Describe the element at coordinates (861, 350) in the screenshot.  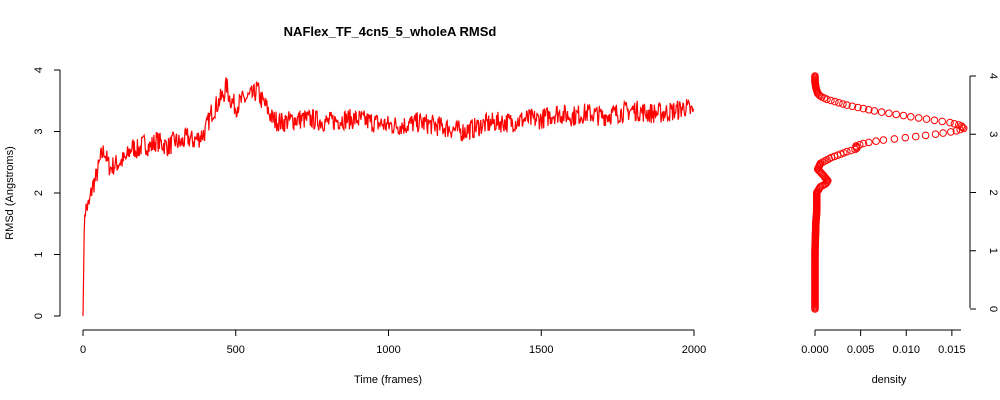
I see `density-x-tick-label: 0.005` at that location.